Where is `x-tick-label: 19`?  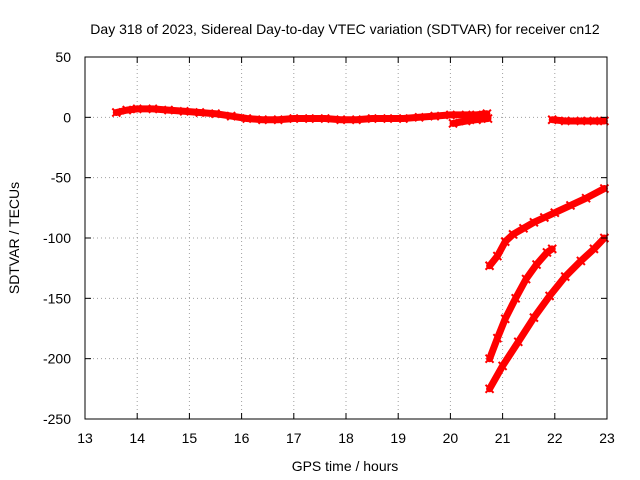 x-tick-label: 19 is located at coordinates (398, 438).